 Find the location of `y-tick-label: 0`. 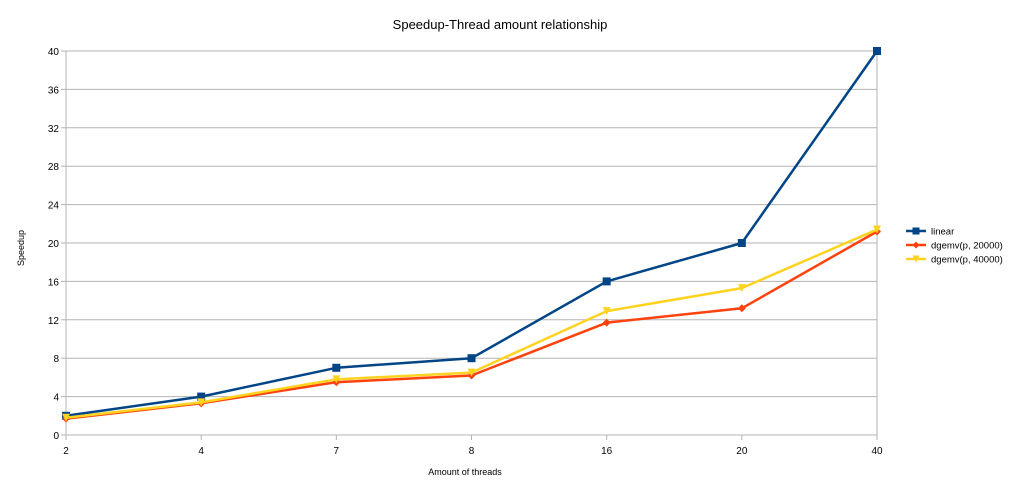

y-tick-label: 0 is located at coordinates (56, 436).